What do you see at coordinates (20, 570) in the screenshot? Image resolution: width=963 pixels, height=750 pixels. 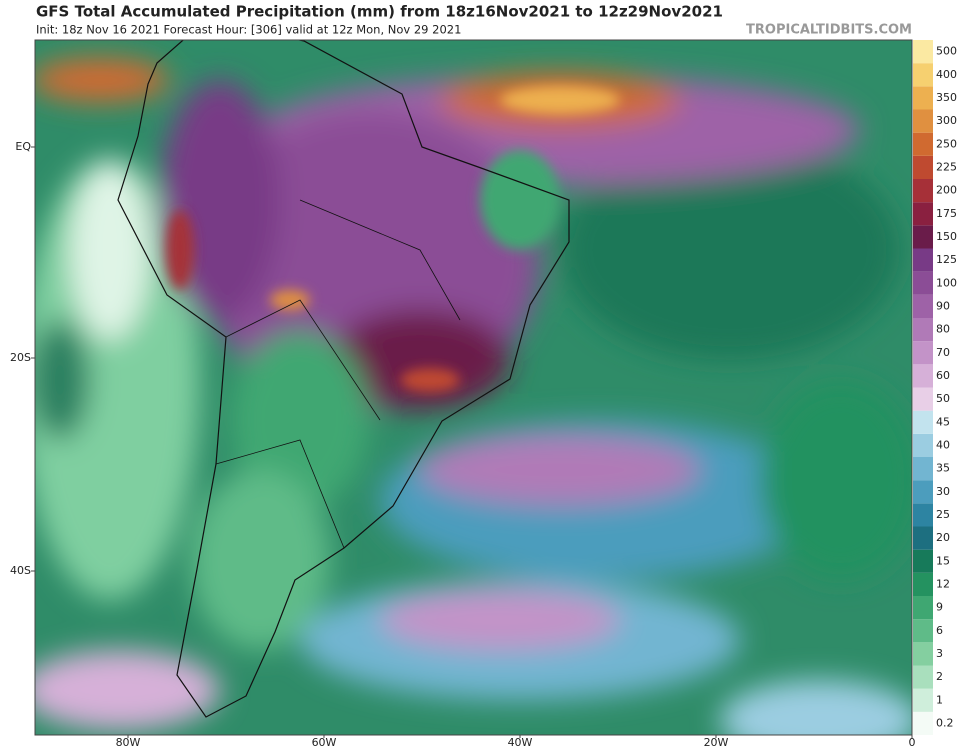 I see `lat-label: 40S` at bounding box center [20, 570].